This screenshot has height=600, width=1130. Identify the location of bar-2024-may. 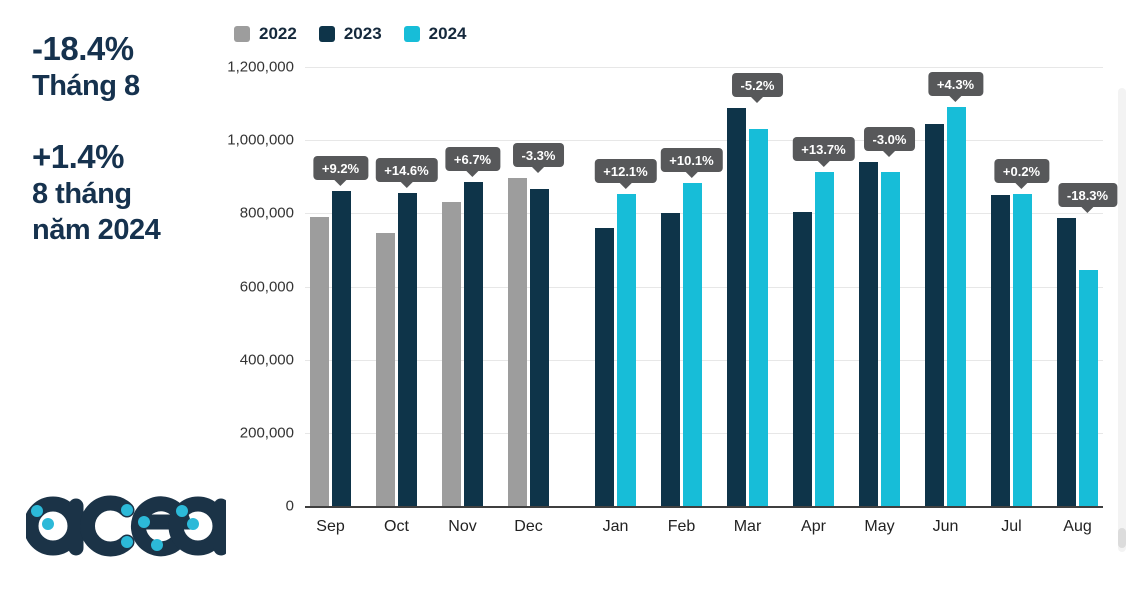
(890, 339).